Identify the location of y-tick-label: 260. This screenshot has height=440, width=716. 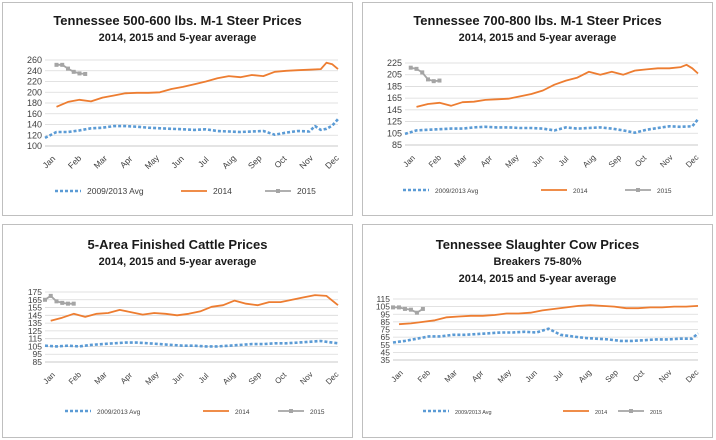
(34, 60).